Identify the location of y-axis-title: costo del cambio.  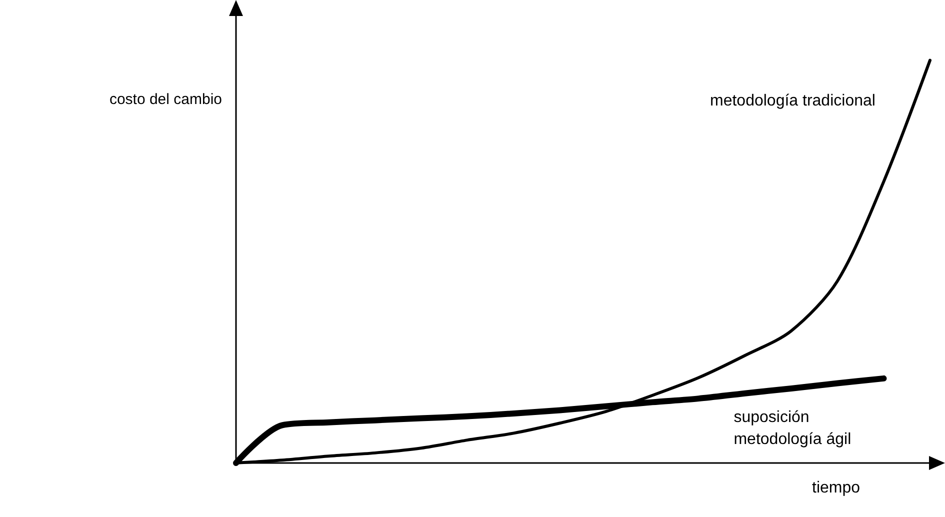
(165, 99).